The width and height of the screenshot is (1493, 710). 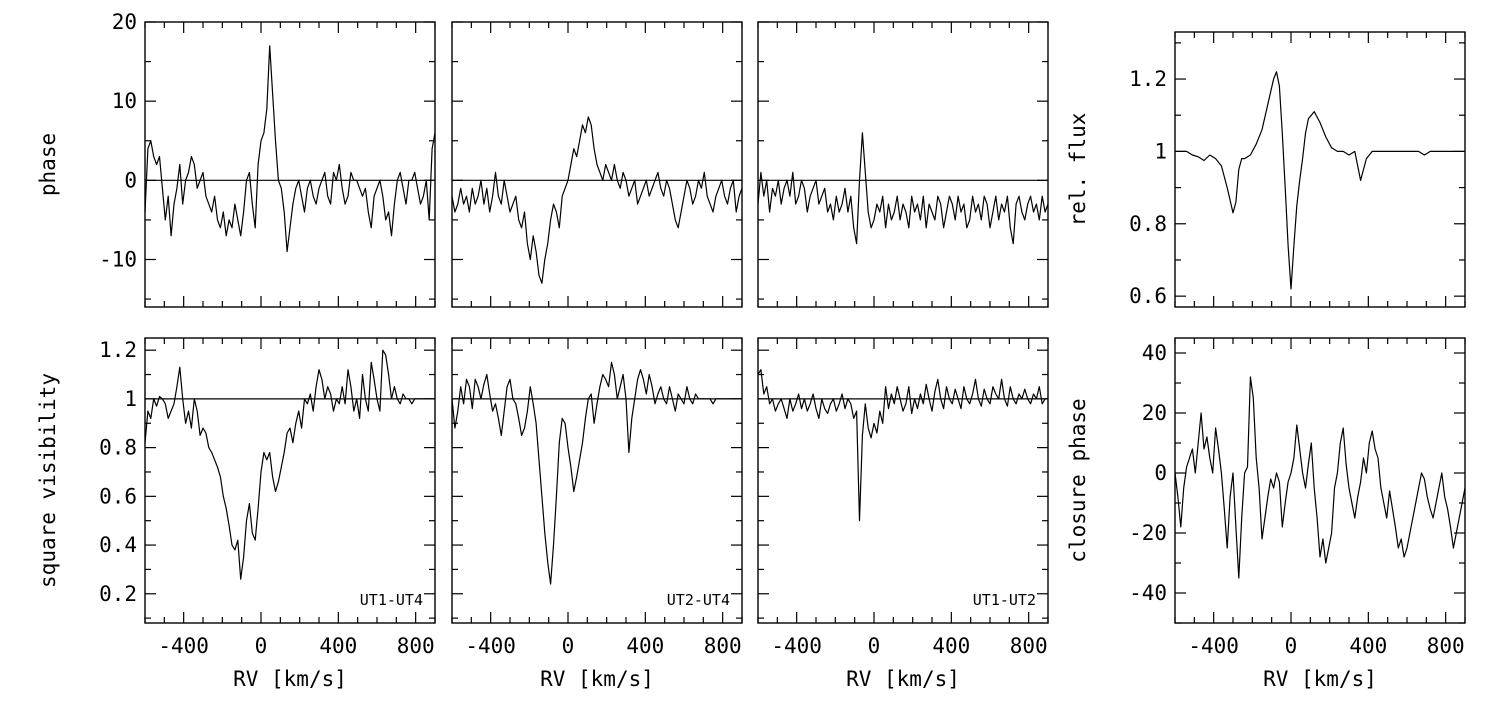 I want to click on y-tick-label: 10, so click(x=124, y=101).